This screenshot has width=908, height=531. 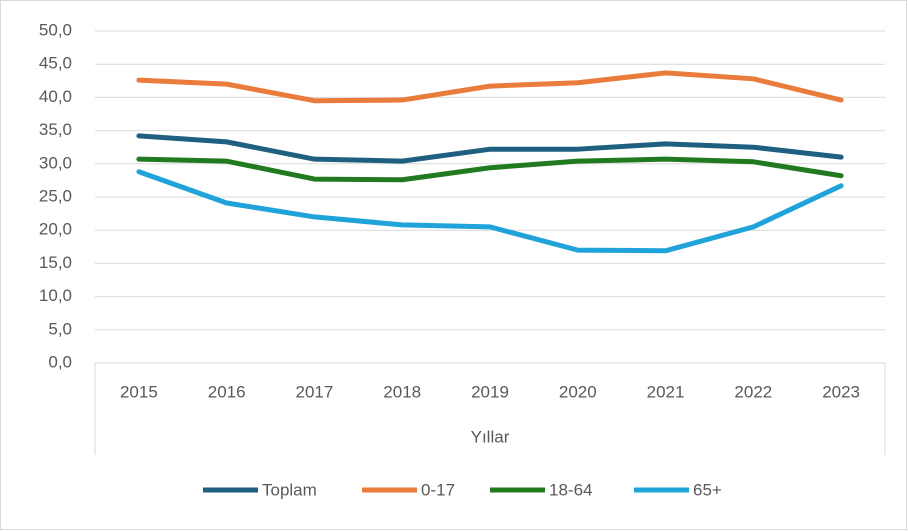 What do you see at coordinates (55, 96) in the screenshot?
I see `y-tick-label: 40,0` at bounding box center [55, 96].